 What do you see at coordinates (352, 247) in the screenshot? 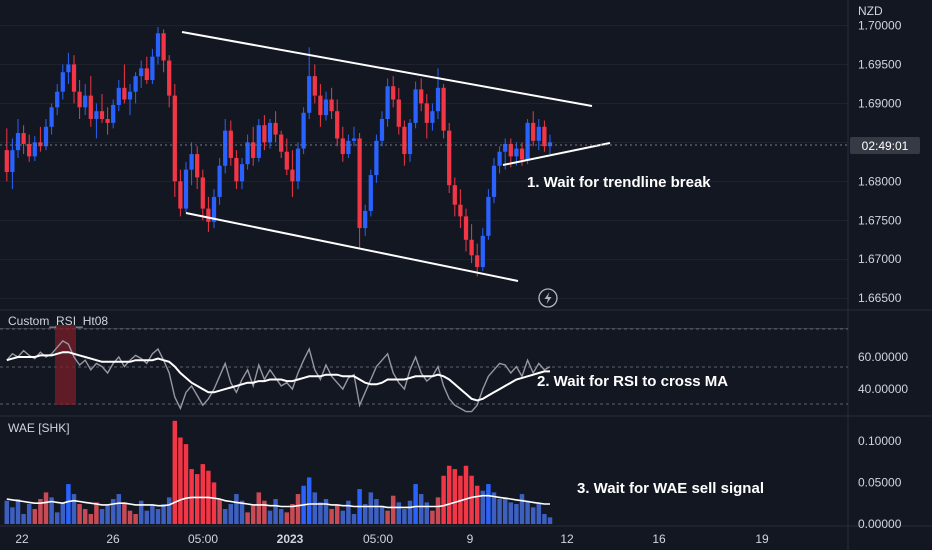
I see `lower-channel-trendline` at bounding box center [352, 247].